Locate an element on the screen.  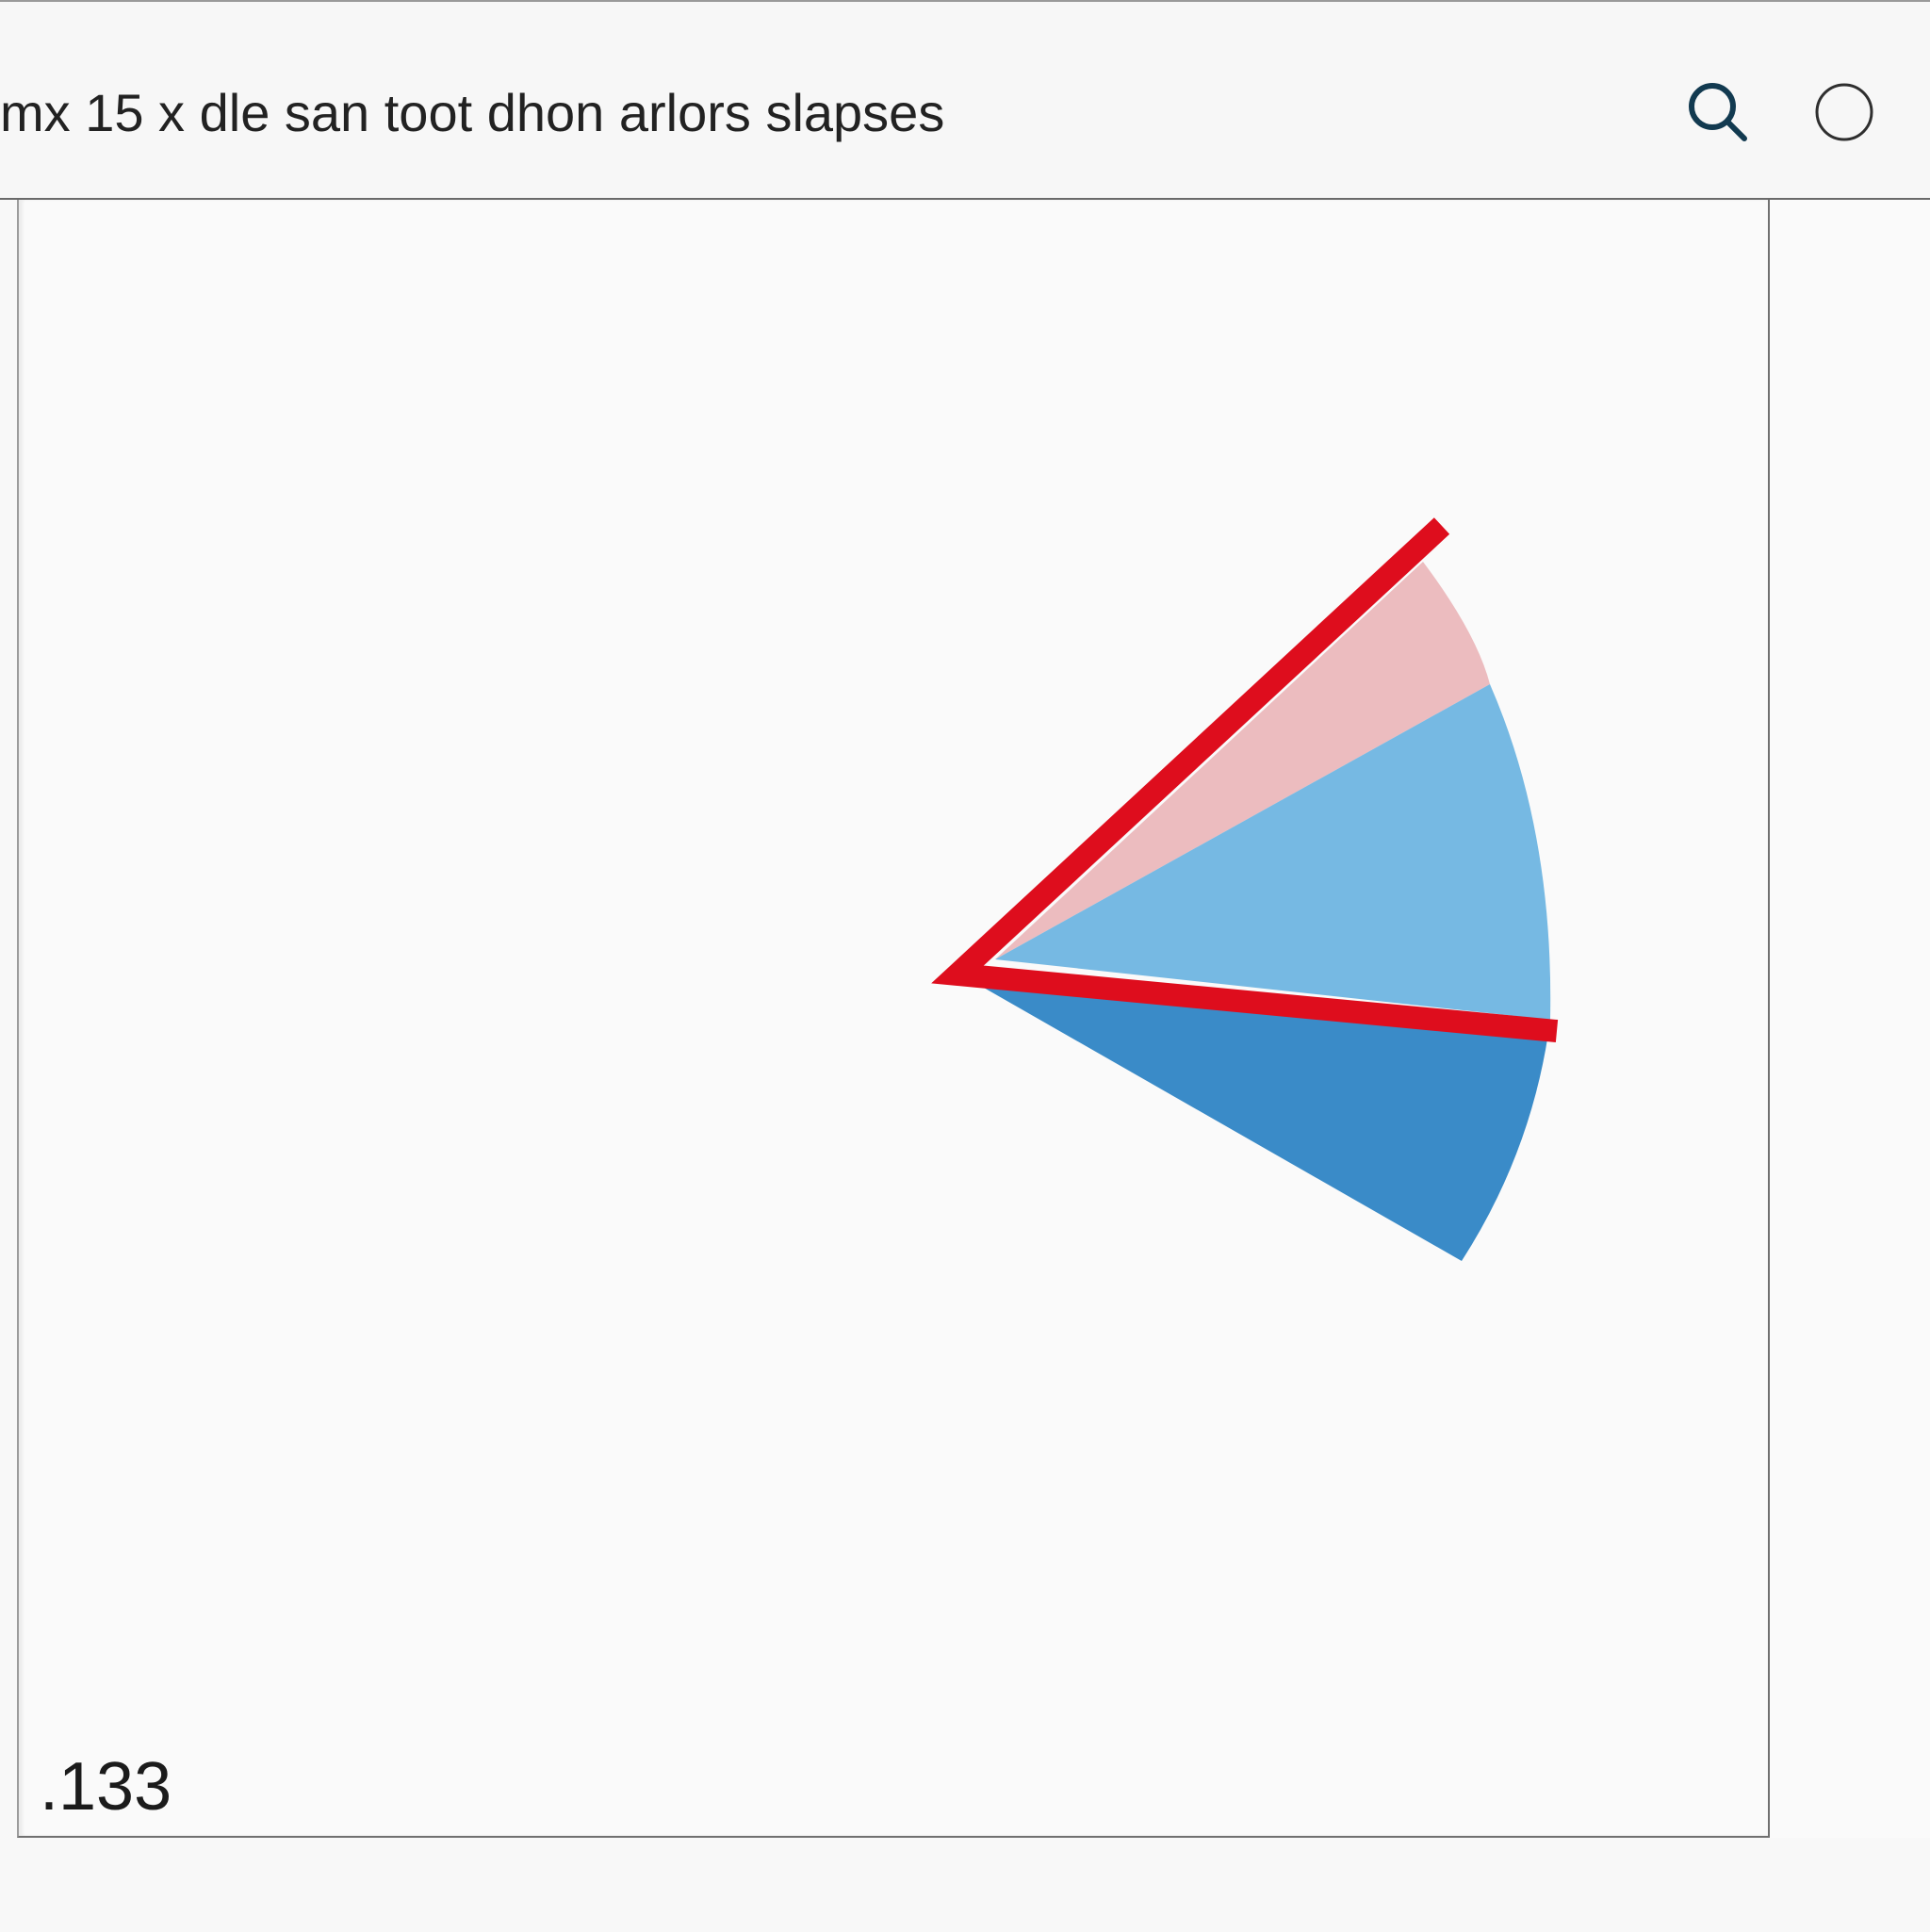
search-icon is located at coordinates (1718, 112).